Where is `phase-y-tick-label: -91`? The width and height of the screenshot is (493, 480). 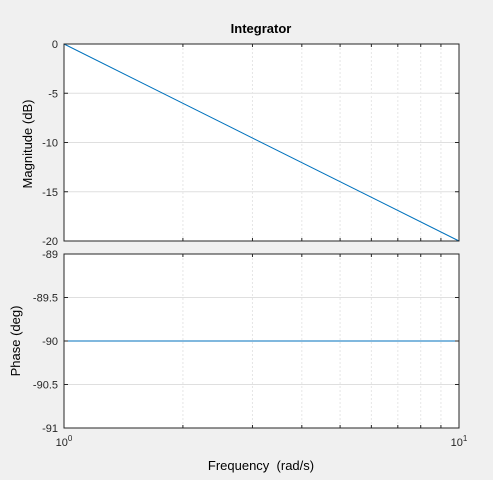 phase-y-tick-label: -91 is located at coordinates (50, 429).